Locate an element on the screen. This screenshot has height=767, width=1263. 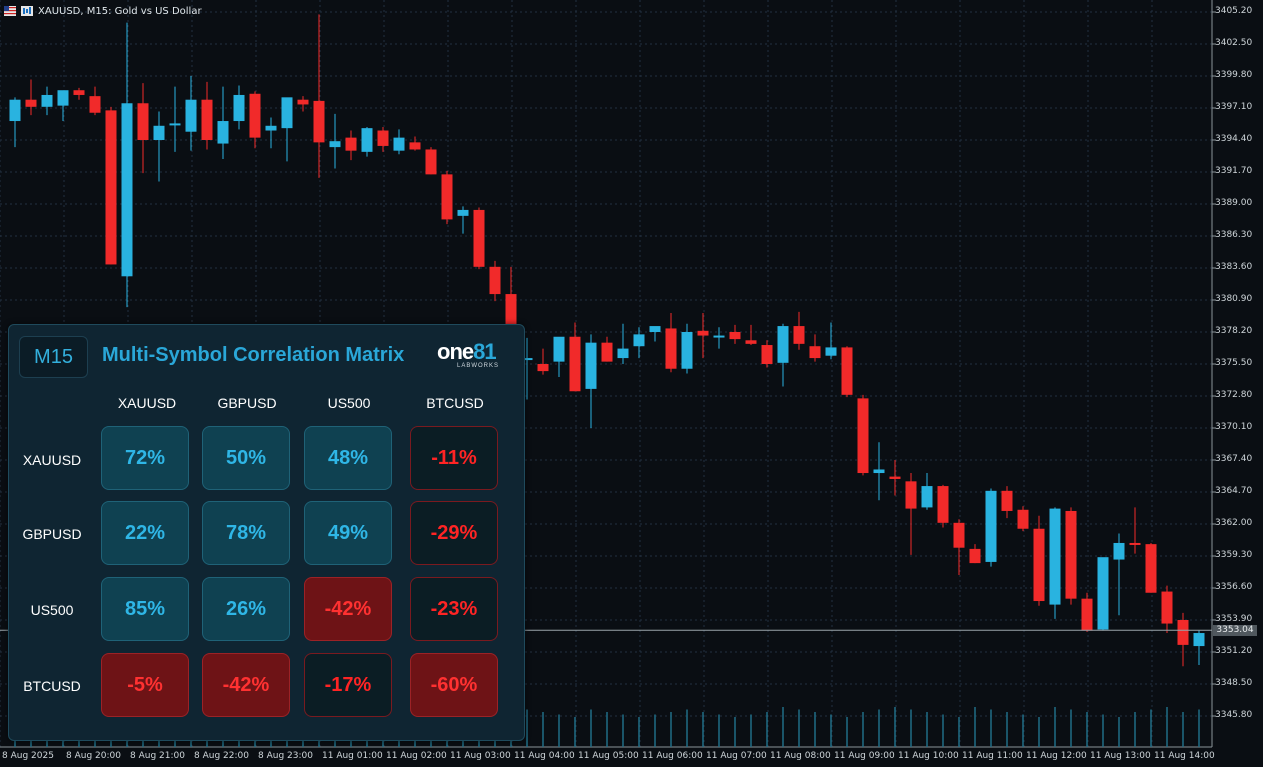
price-tick-label: 3353.90 is located at coordinates (1234, 619).